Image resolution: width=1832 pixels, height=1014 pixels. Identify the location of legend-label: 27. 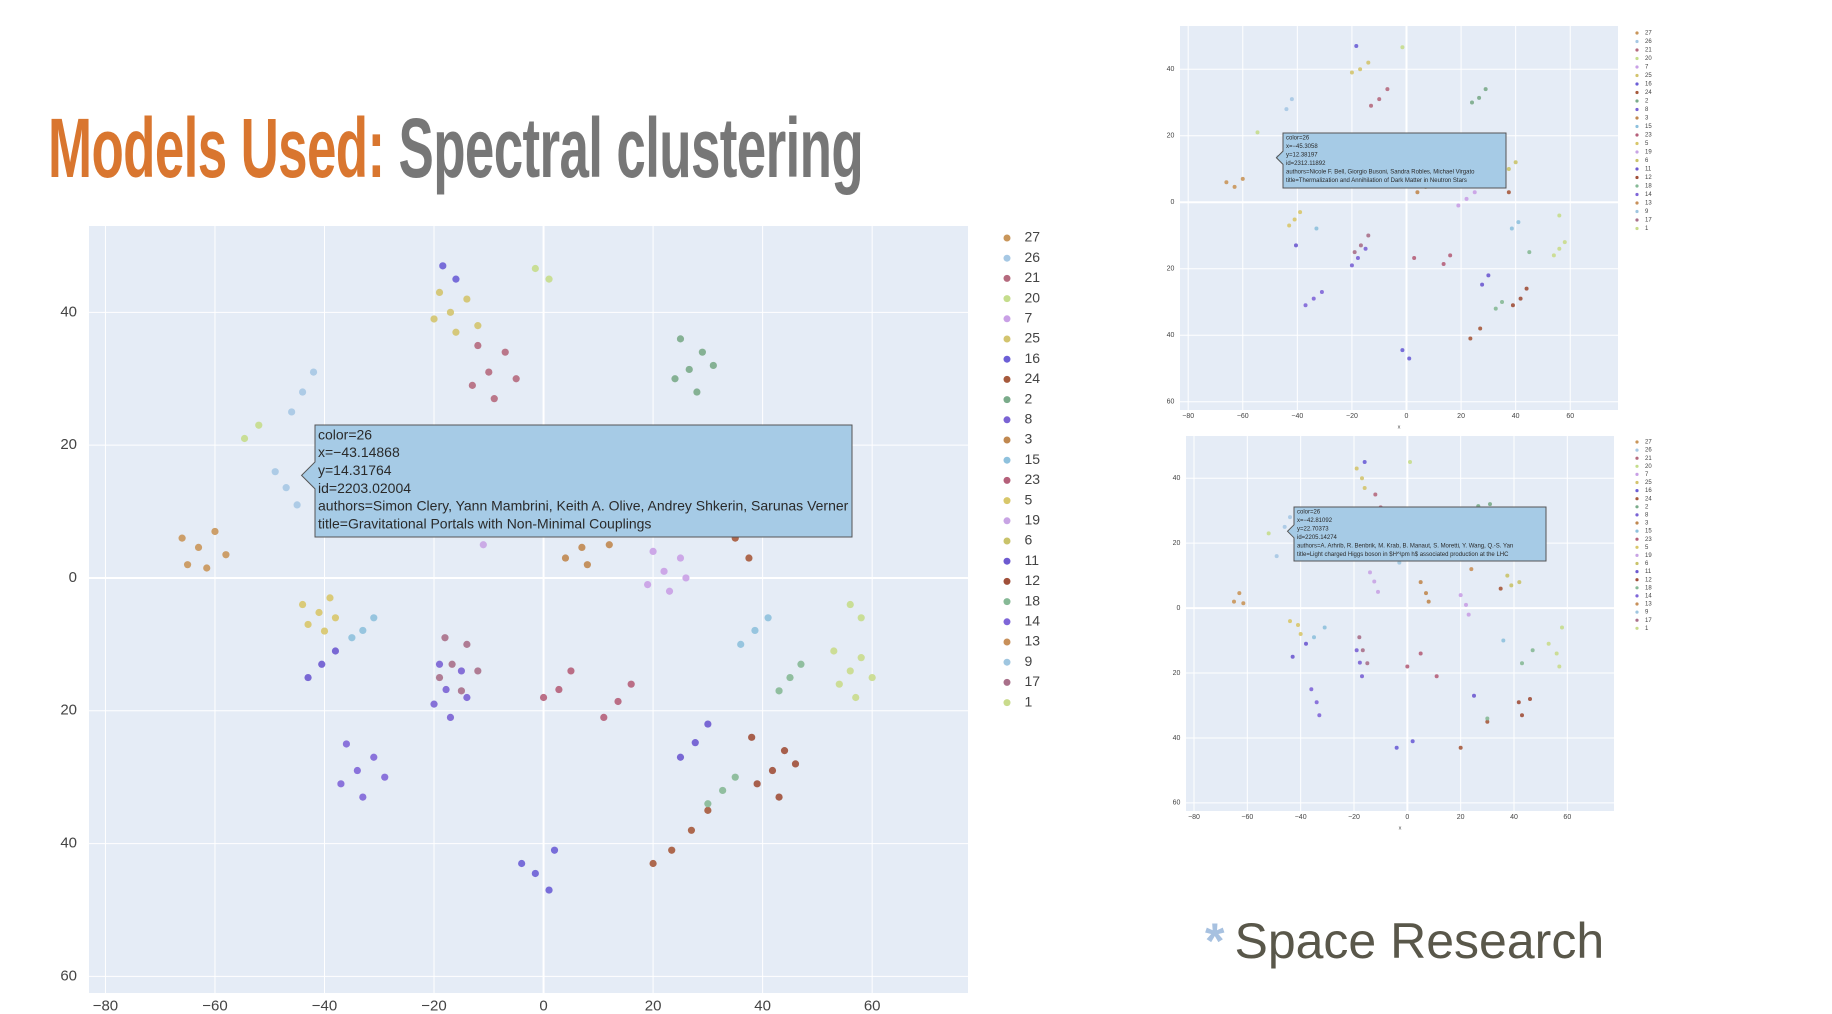
(1648, 443).